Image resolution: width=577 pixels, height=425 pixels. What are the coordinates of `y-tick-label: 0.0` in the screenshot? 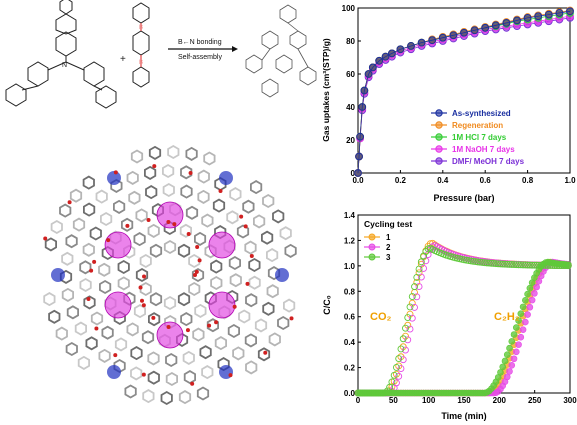 It's located at (350, 393).